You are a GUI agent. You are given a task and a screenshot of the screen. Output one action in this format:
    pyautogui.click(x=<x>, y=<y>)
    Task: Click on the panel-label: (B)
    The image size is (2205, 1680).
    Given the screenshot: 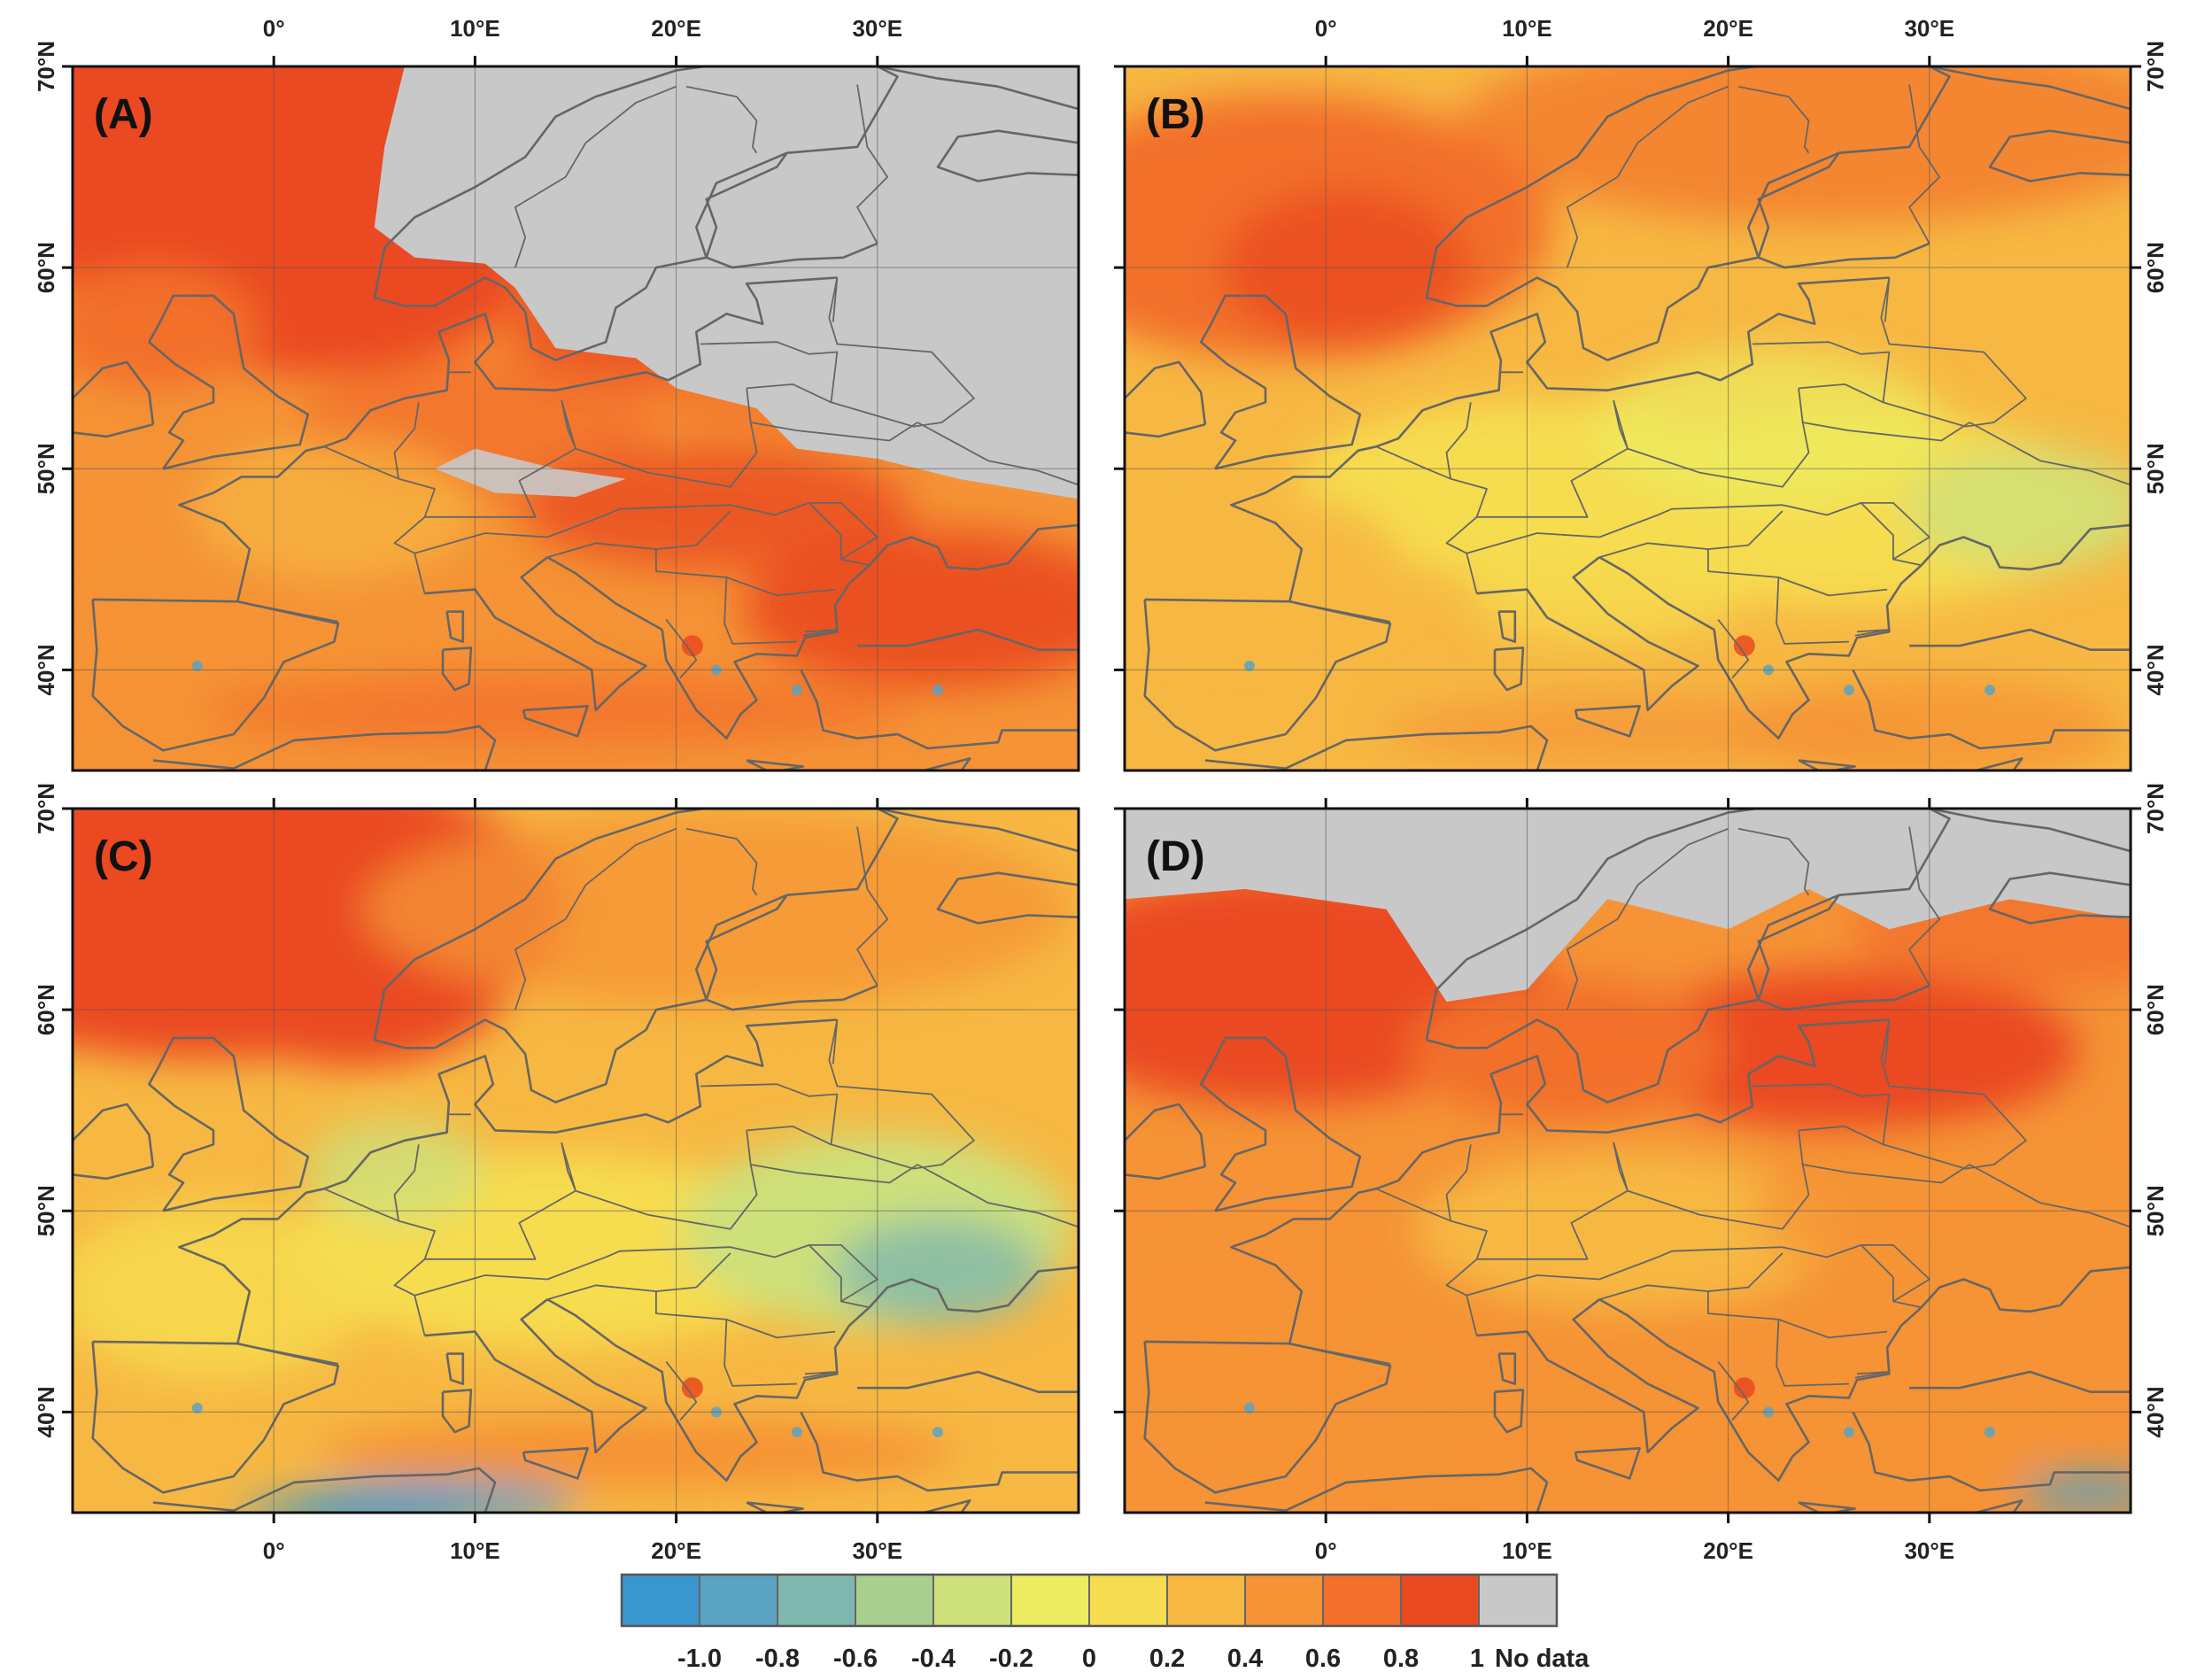 What is the action you would take?
    pyautogui.click(x=1175, y=114)
    